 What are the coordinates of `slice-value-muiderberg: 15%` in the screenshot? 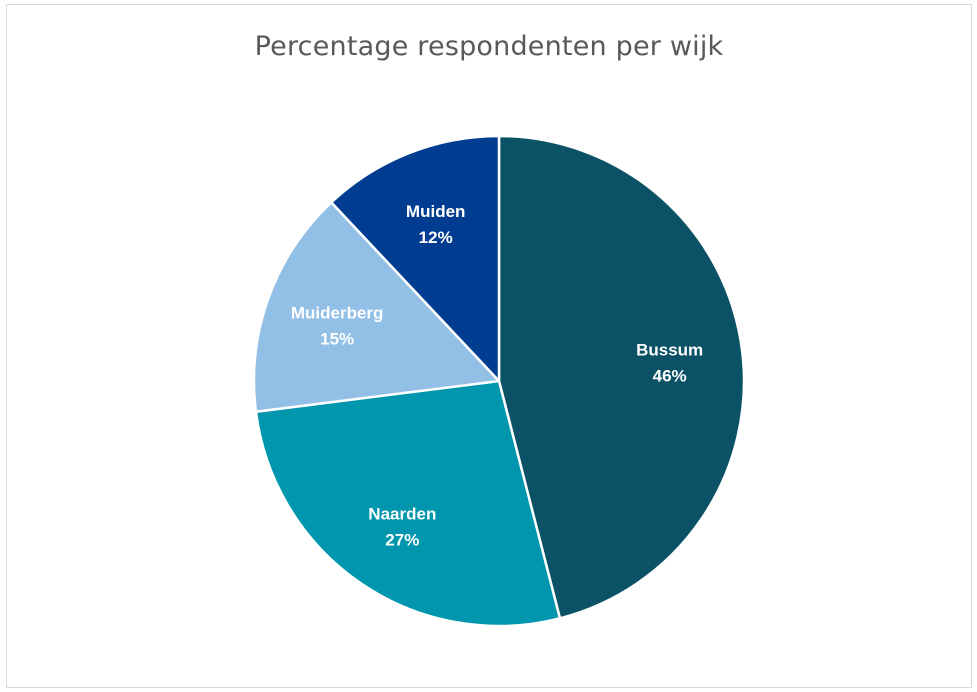 It's located at (337, 339).